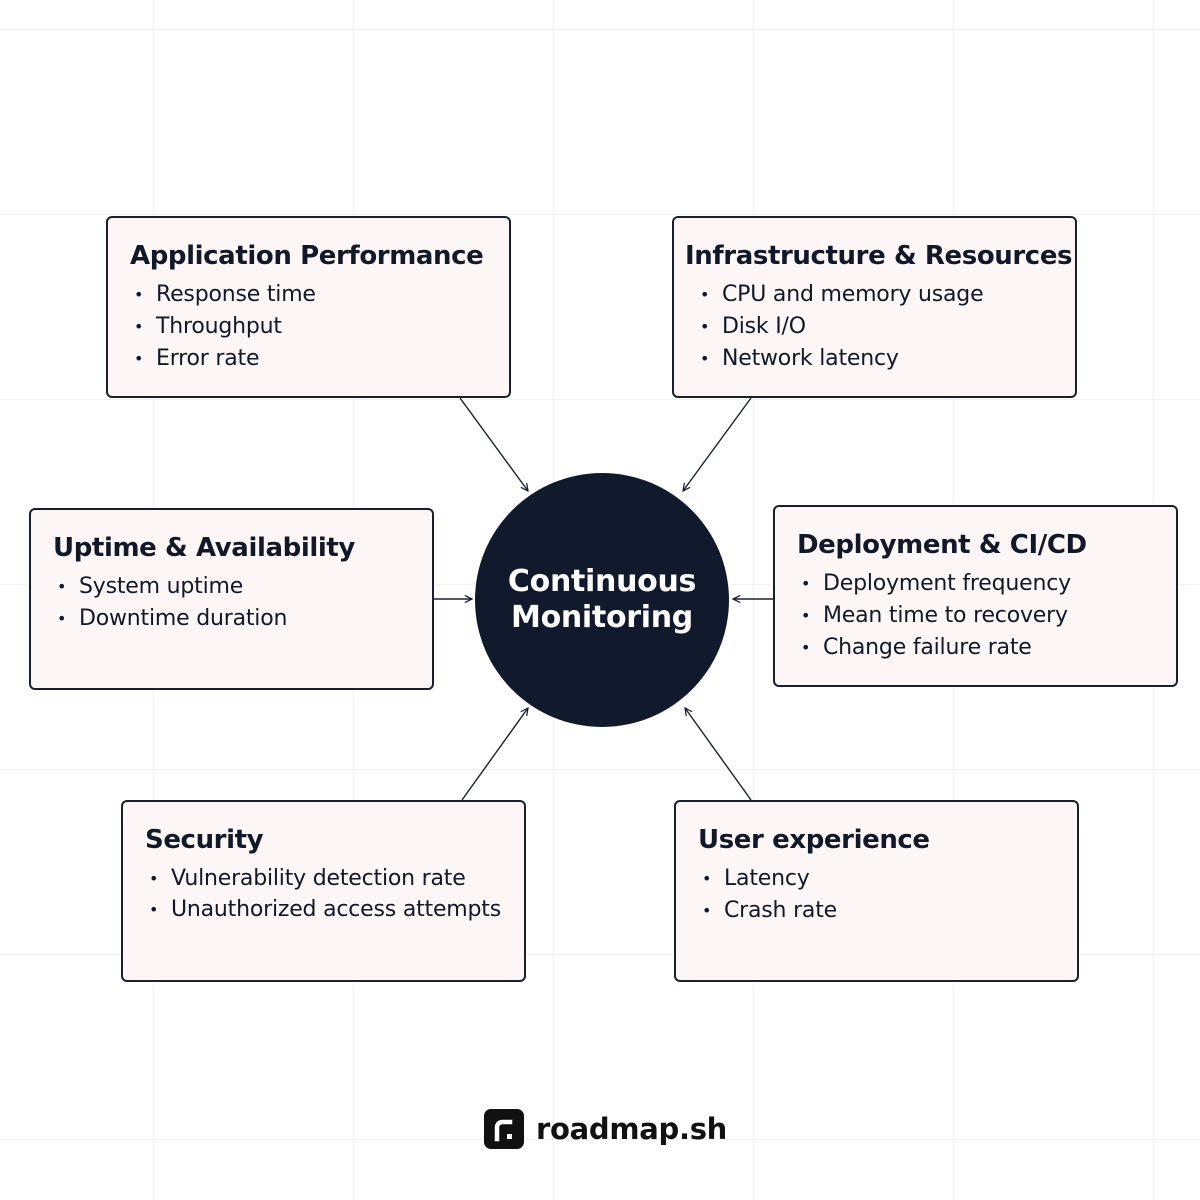 The image size is (1200, 1200). I want to click on central-node: Continuous Monitoring, so click(602, 600).